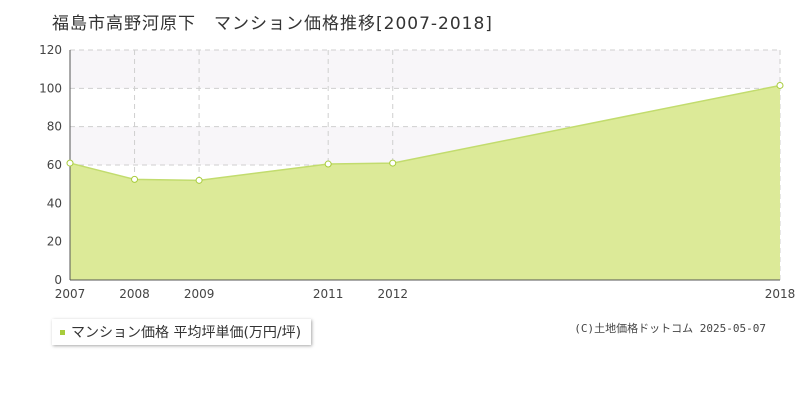 The image size is (800, 400). I want to click on y-tick-label: 0, so click(58, 280).